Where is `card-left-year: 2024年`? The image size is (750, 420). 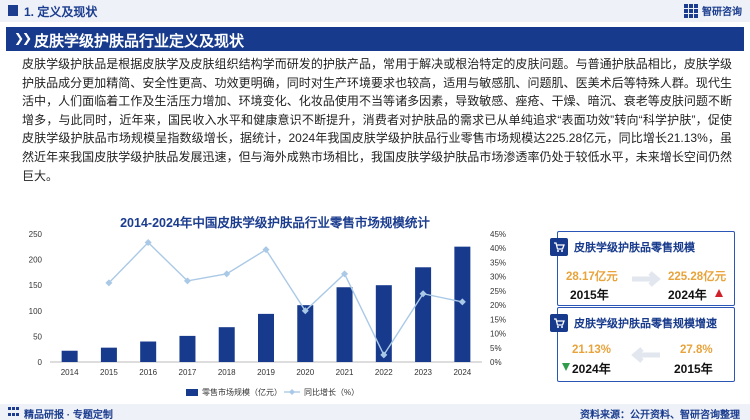
card-left-year: 2024年 is located at coordinates (591, 369).